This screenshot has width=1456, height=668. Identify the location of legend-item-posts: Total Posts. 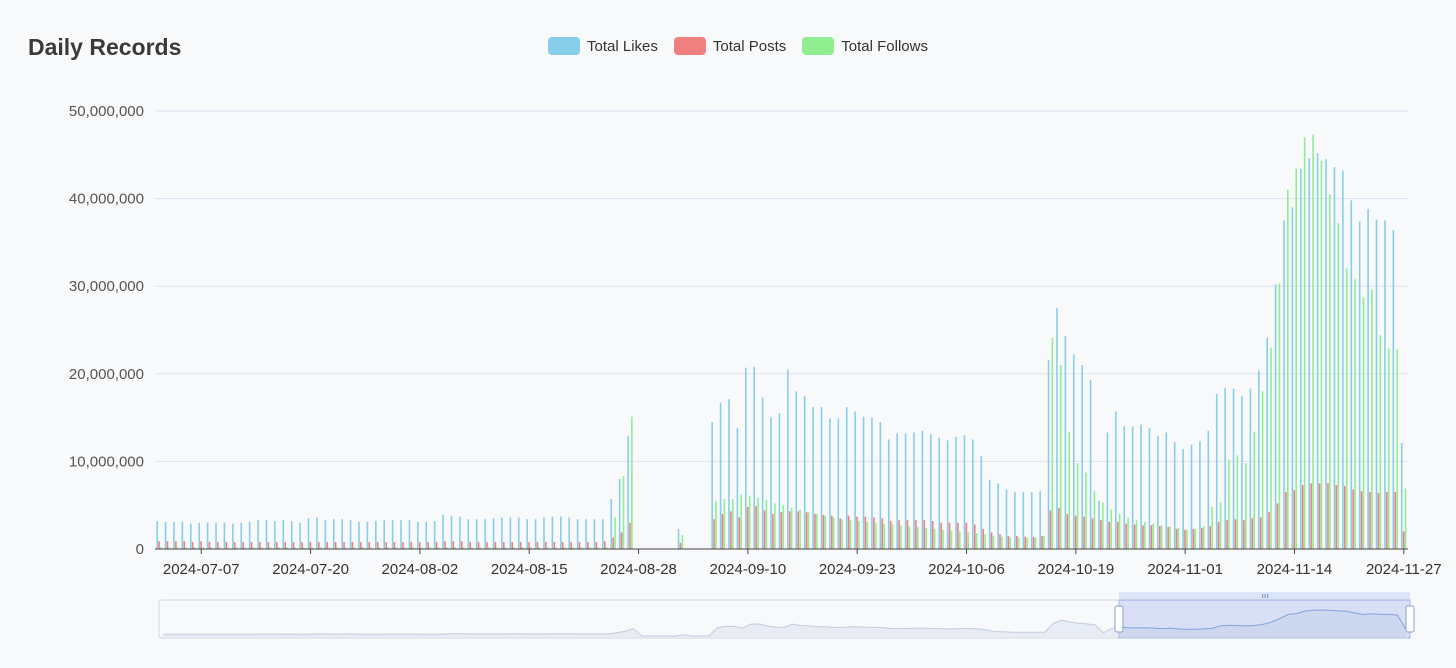
(729, 46).